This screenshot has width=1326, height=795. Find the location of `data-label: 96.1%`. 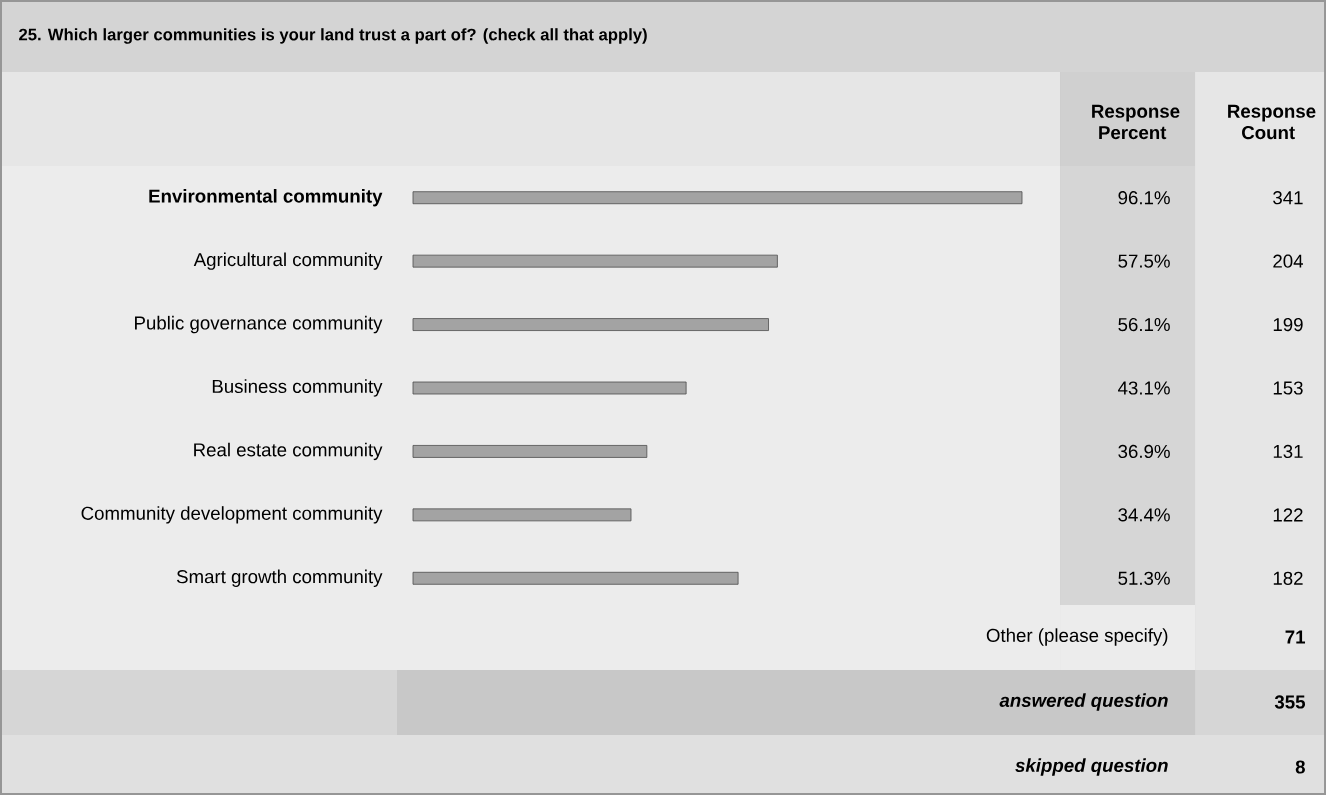

data-label: 96.1% is located at coordinates (1144, 198).